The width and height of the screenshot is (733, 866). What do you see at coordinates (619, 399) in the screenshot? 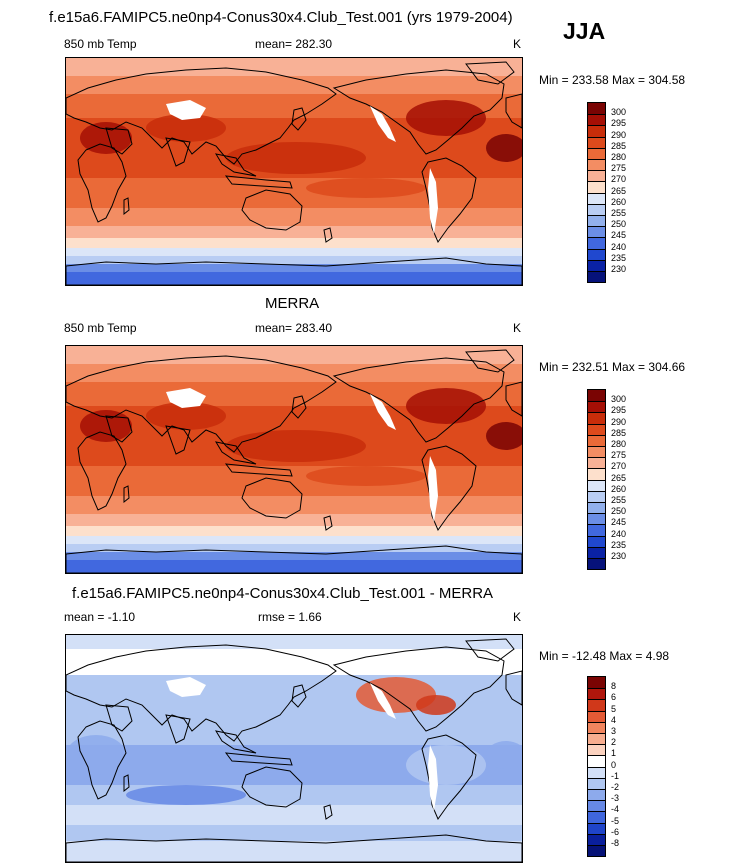
I see `colorbar-tick-label: 300` at bounding box center [619, 399].